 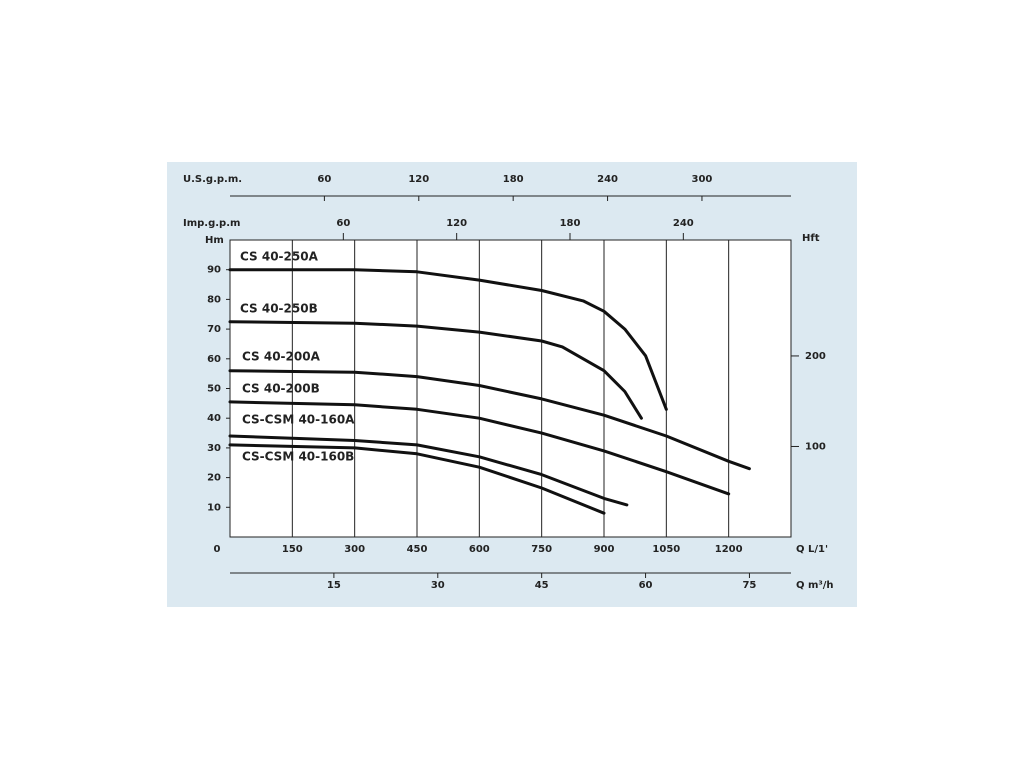 What do you see at coordinates (815, 356) in the screenshot?
I see `y2-tick-label: 200` at bounding box center [815, 356].